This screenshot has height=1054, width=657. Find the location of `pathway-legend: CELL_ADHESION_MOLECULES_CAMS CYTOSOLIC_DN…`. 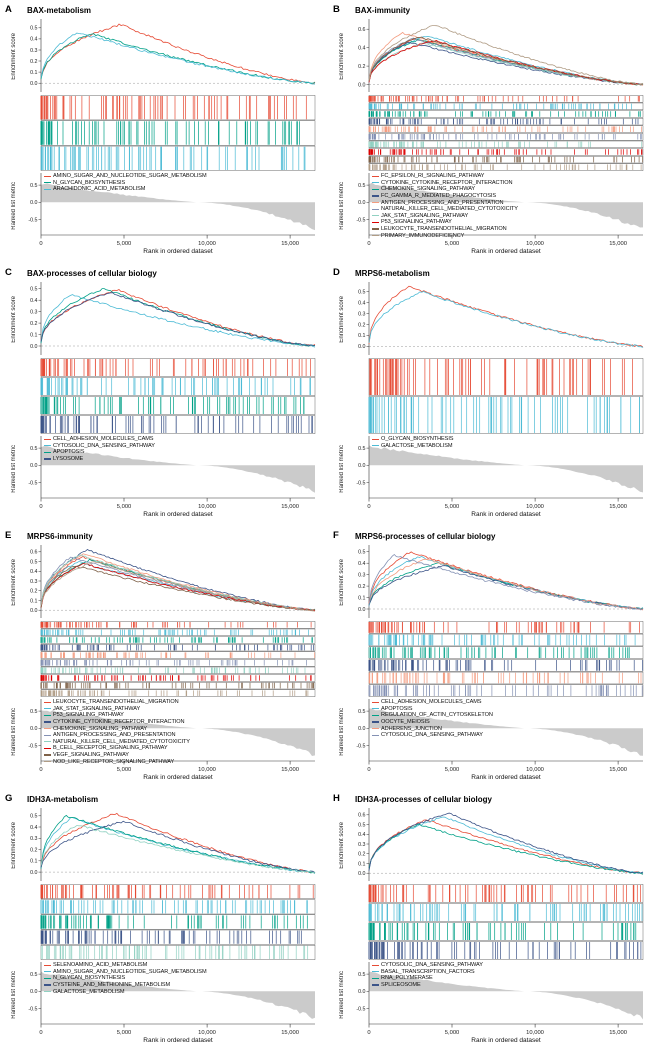

pathway-legend: CELL_ADHESION_MOLECULES_CAMS CYTOSOLIC_DN… is located at coordinates (99, 449).